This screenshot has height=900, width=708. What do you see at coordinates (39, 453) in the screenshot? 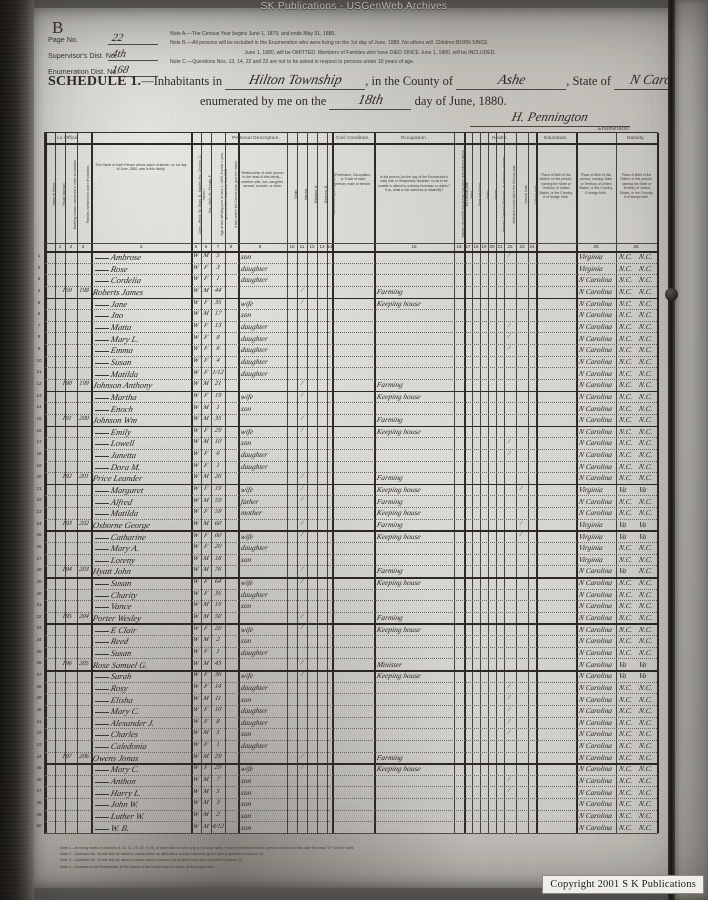
I see `row-number: 18` at bounding box center [39, 453].